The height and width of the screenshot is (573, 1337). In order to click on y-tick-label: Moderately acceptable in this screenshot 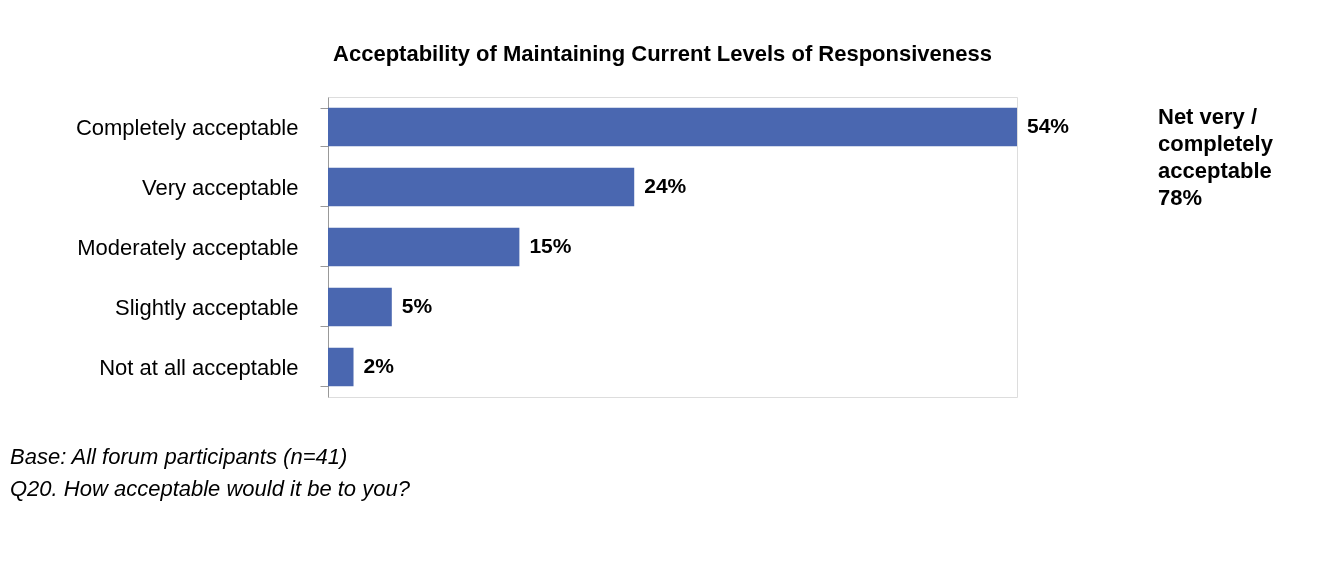, I will do `click(188, 247)`.